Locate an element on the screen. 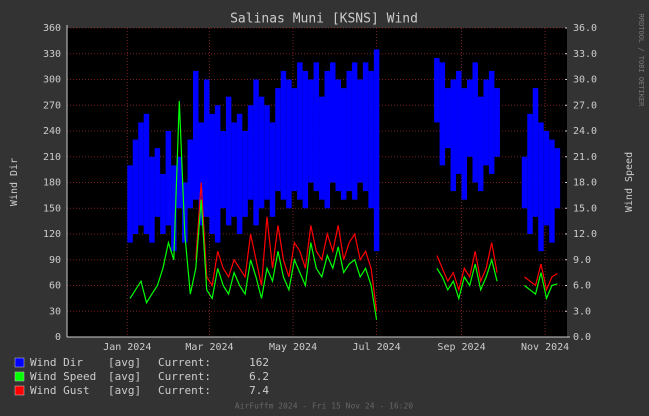 The width and height of the screenshot is (649, 416). y-tick-label: 330 is located at coordinates (52, 54).